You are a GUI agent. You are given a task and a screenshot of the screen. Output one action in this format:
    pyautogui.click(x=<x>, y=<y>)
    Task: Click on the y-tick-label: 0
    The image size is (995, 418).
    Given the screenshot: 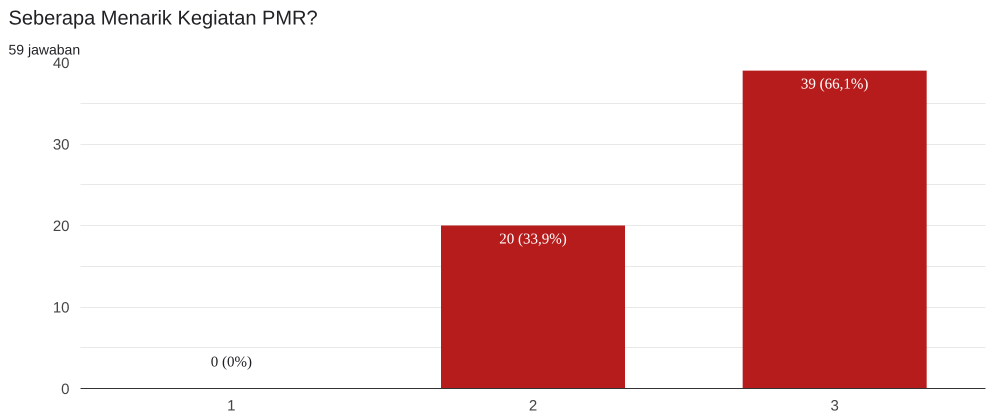 What is the action you would take?
    pyautogui.click(x=65, y=389)
    